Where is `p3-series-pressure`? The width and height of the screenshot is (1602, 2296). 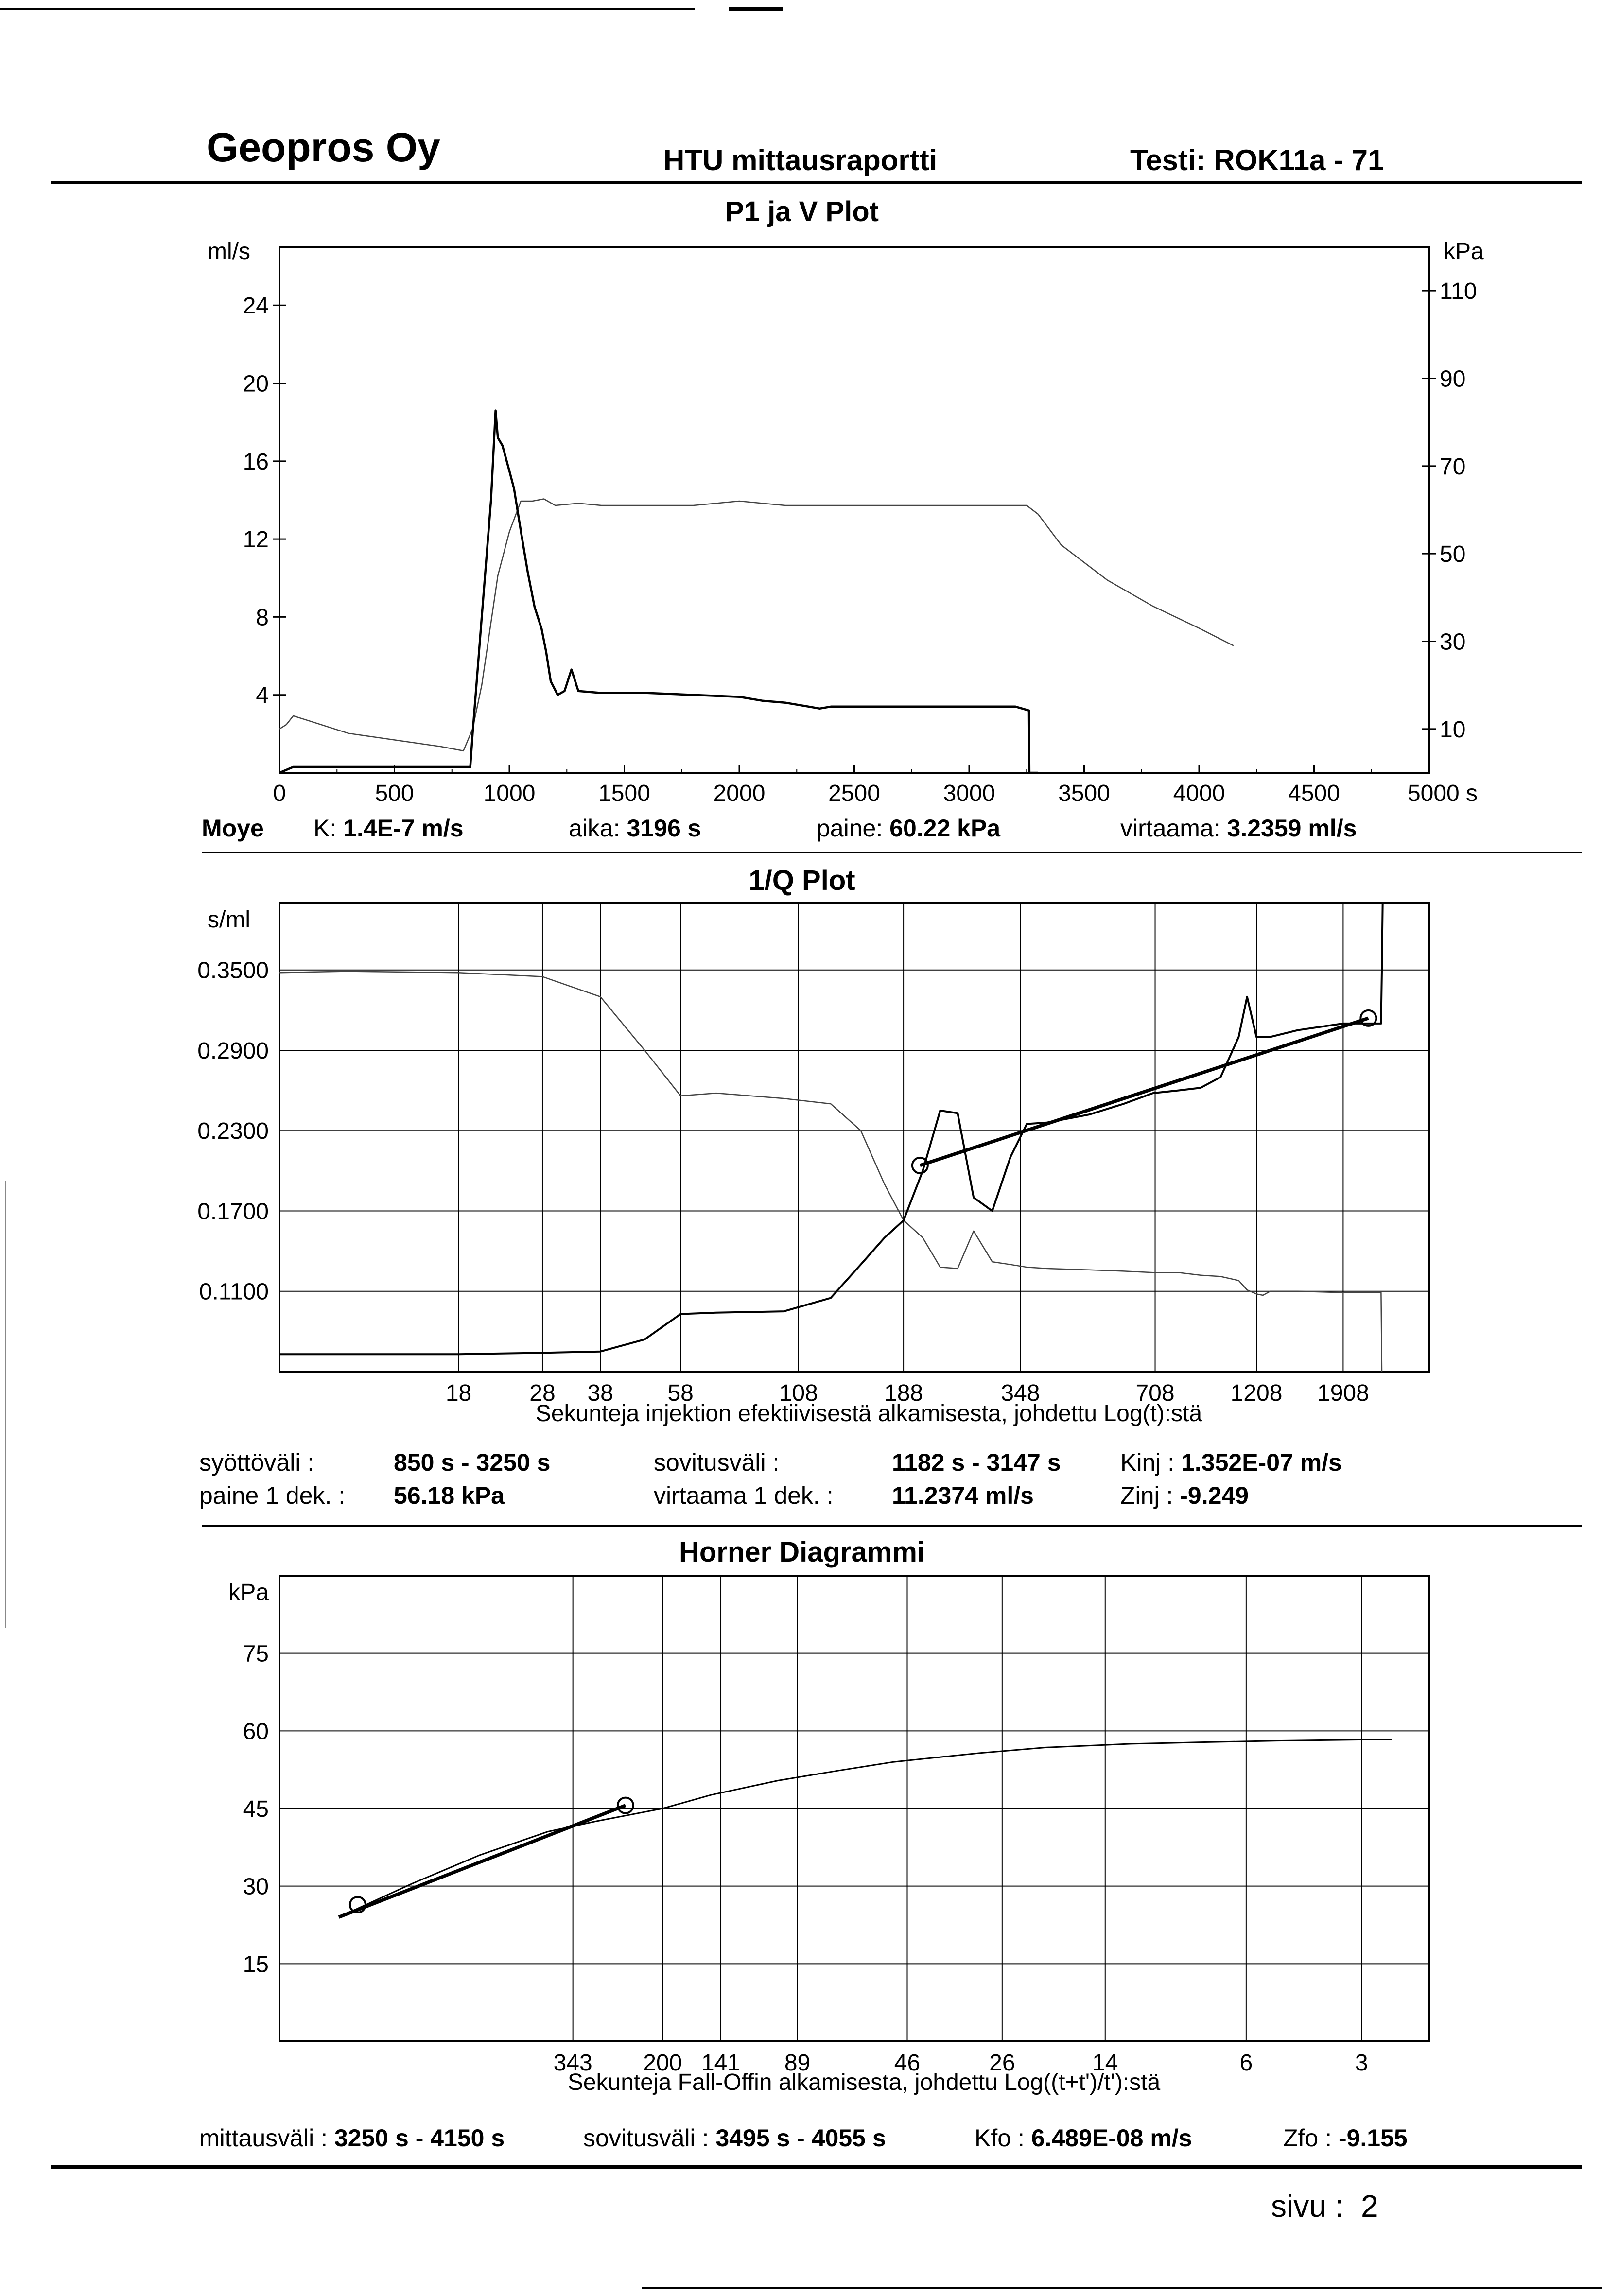 p3-series-pressure is located at coordinates (865, 1828).